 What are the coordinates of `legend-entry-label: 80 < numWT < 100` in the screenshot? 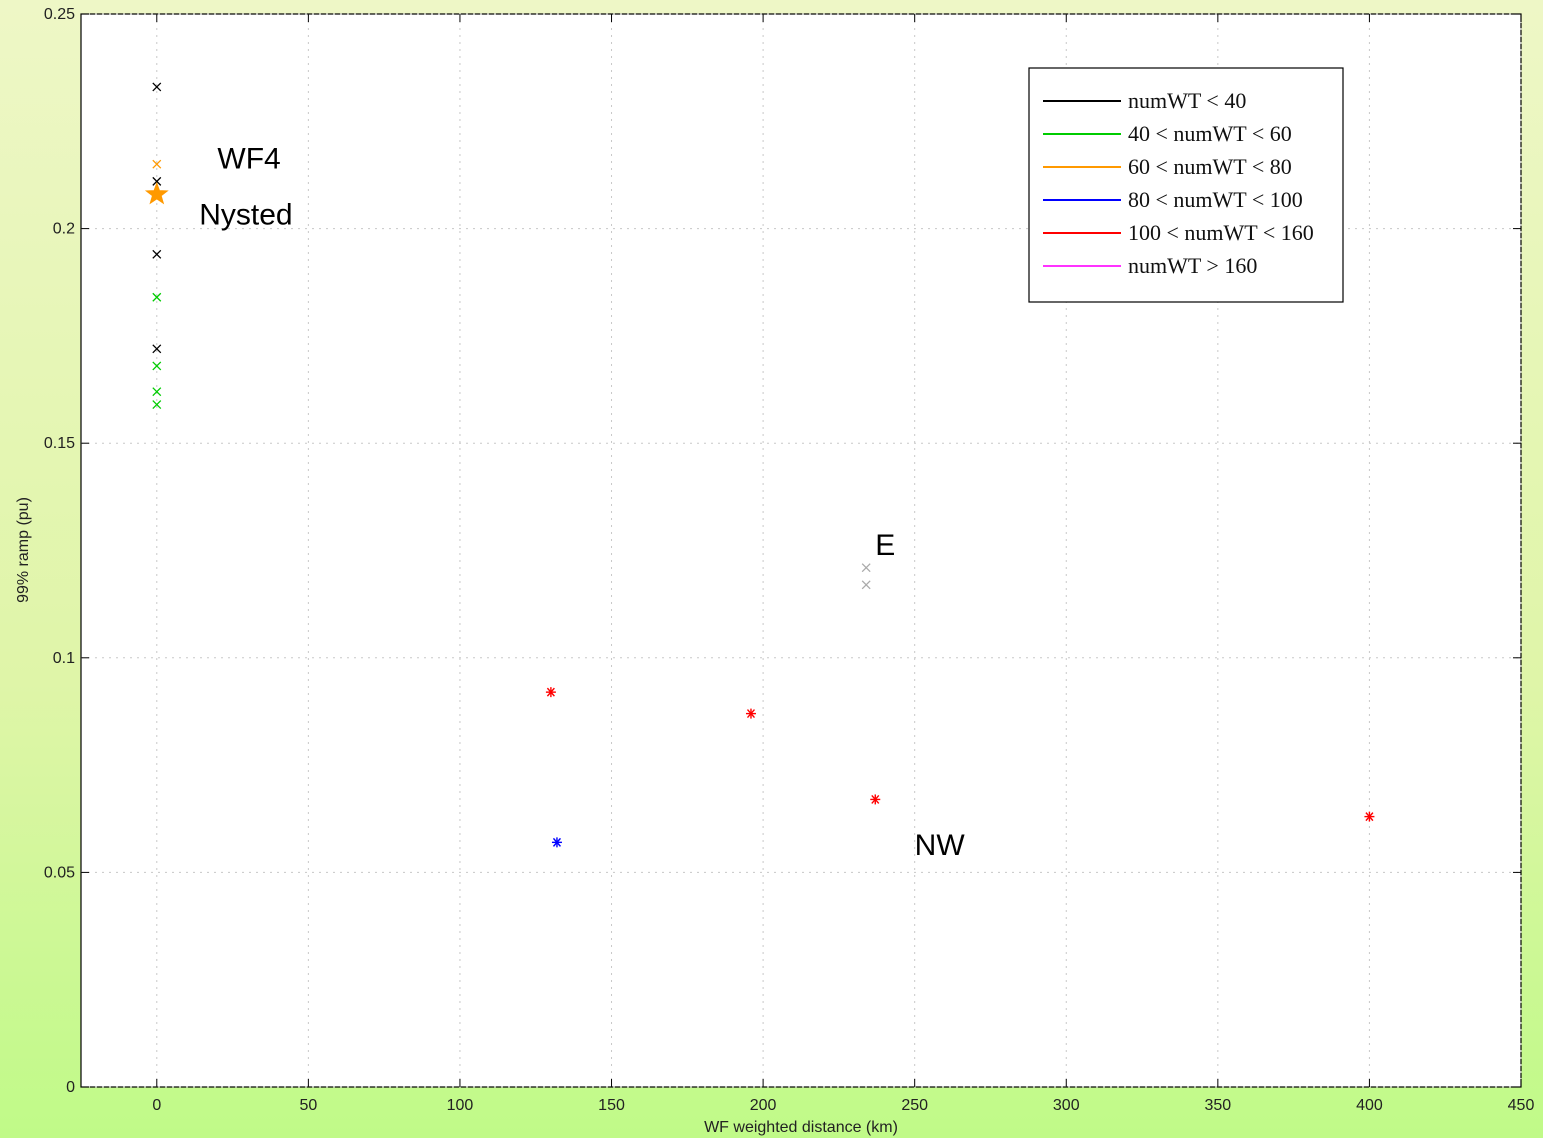 It's located at (1215, 199).